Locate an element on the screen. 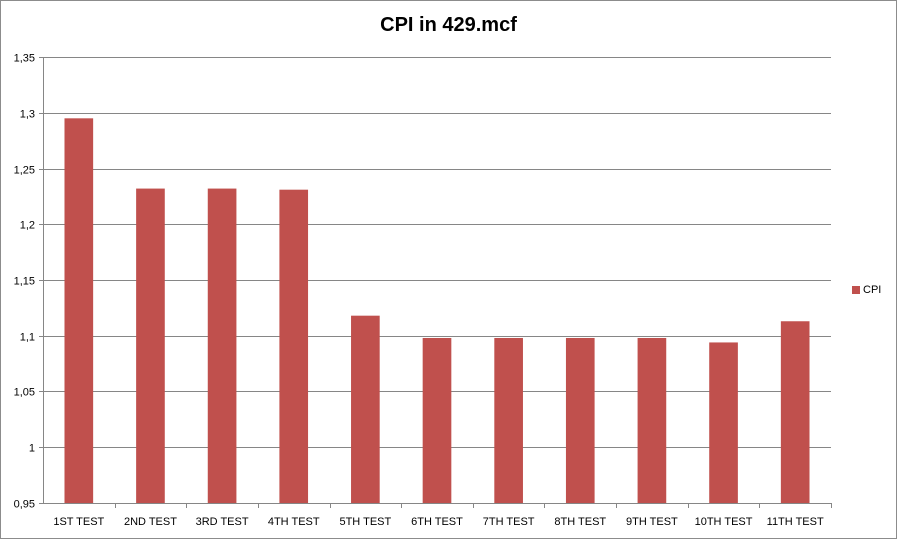 This screenshot has width=897, height=539. y-tick-label: 1,05 is located at coordinates (24, 393).